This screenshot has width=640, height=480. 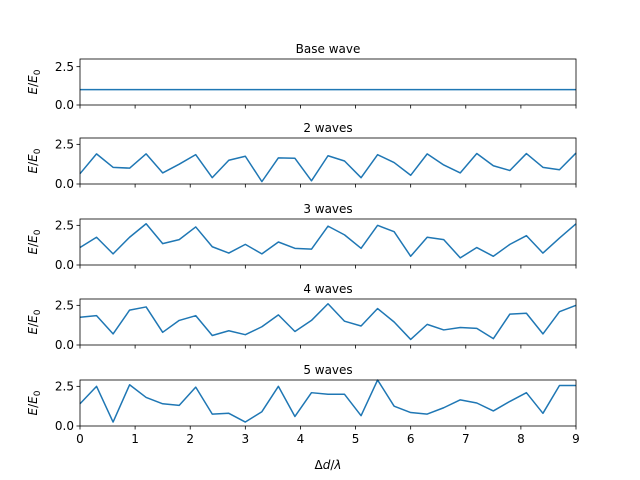 I want to click on subplot-title: 5 waves, so click(x=327, y=370).